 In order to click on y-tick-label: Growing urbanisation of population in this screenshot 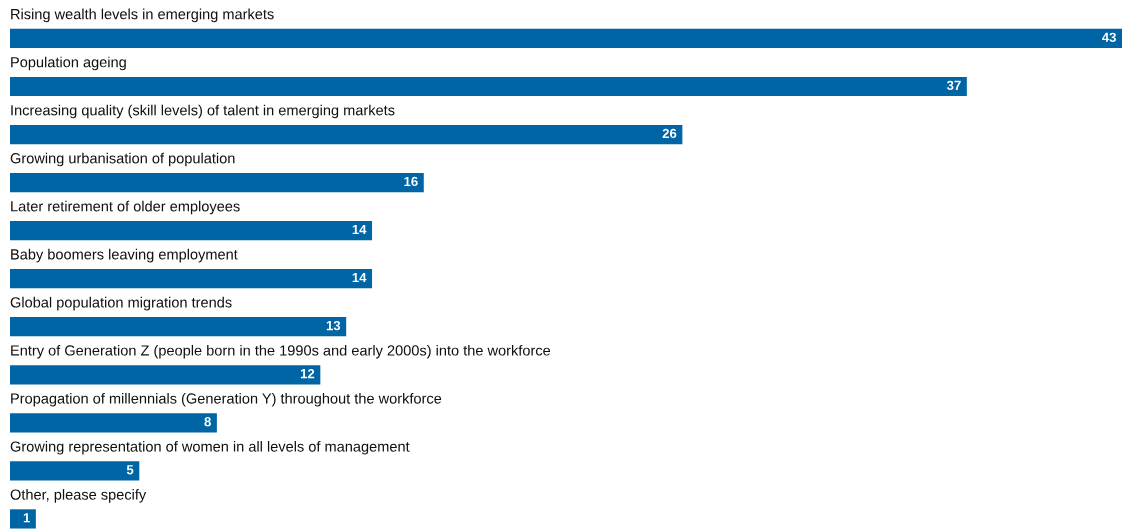, I will do `click(122, 159)`.